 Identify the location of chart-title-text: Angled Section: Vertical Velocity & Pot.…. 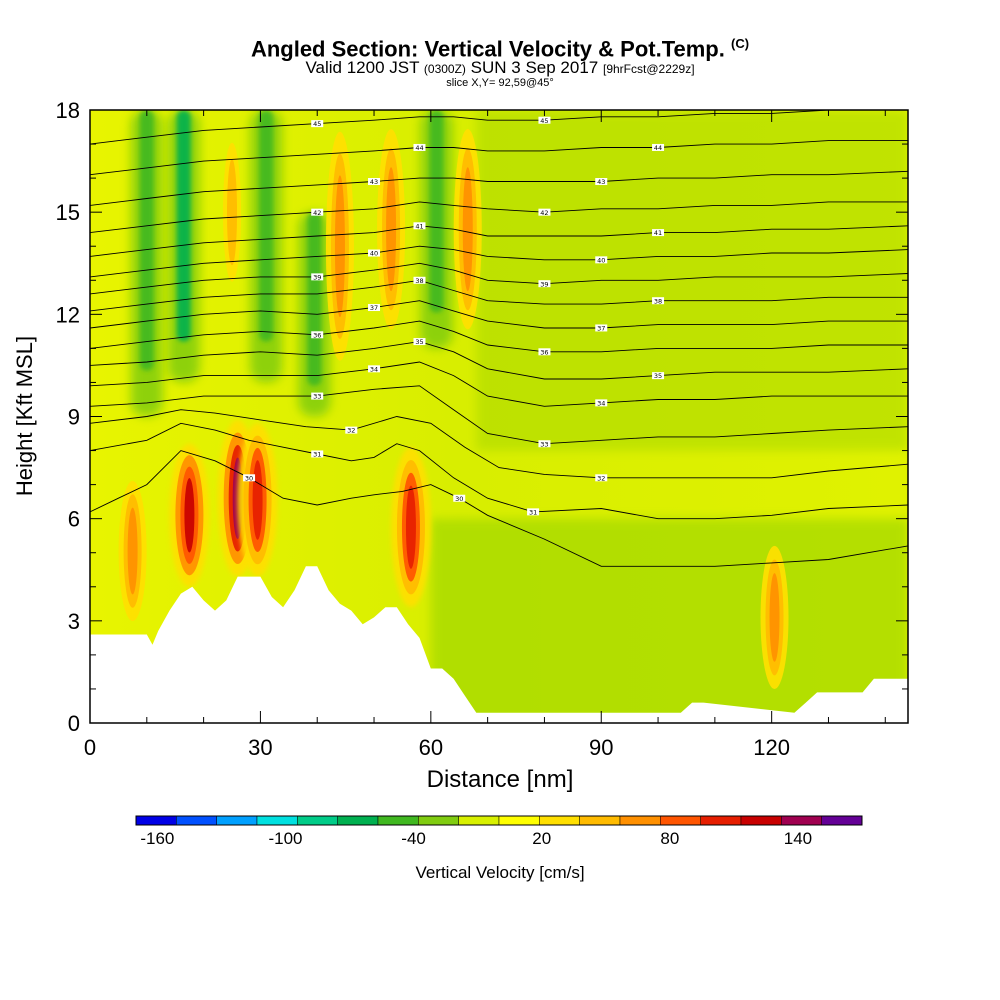
(487, 49).